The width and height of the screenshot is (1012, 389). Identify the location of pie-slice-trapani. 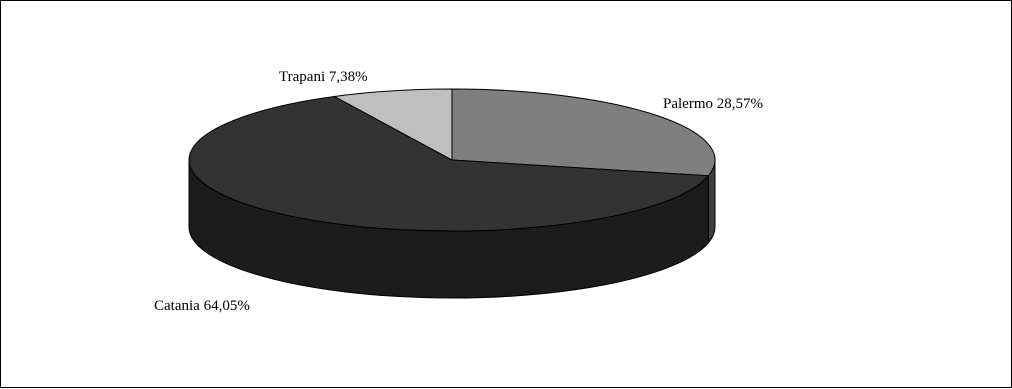
(392, 124).